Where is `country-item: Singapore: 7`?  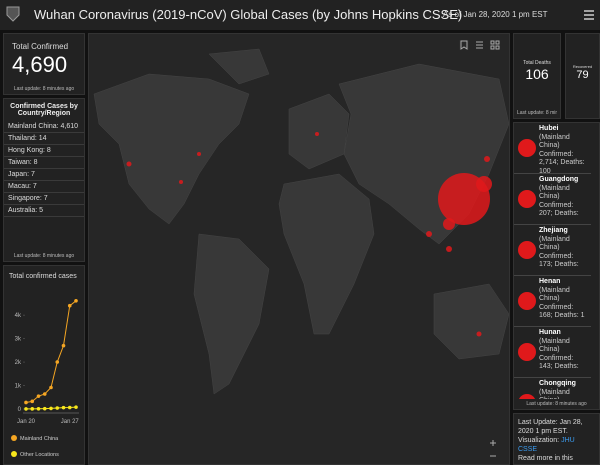
country-item: Singapore: 7 is located at coordinates (44, 199).